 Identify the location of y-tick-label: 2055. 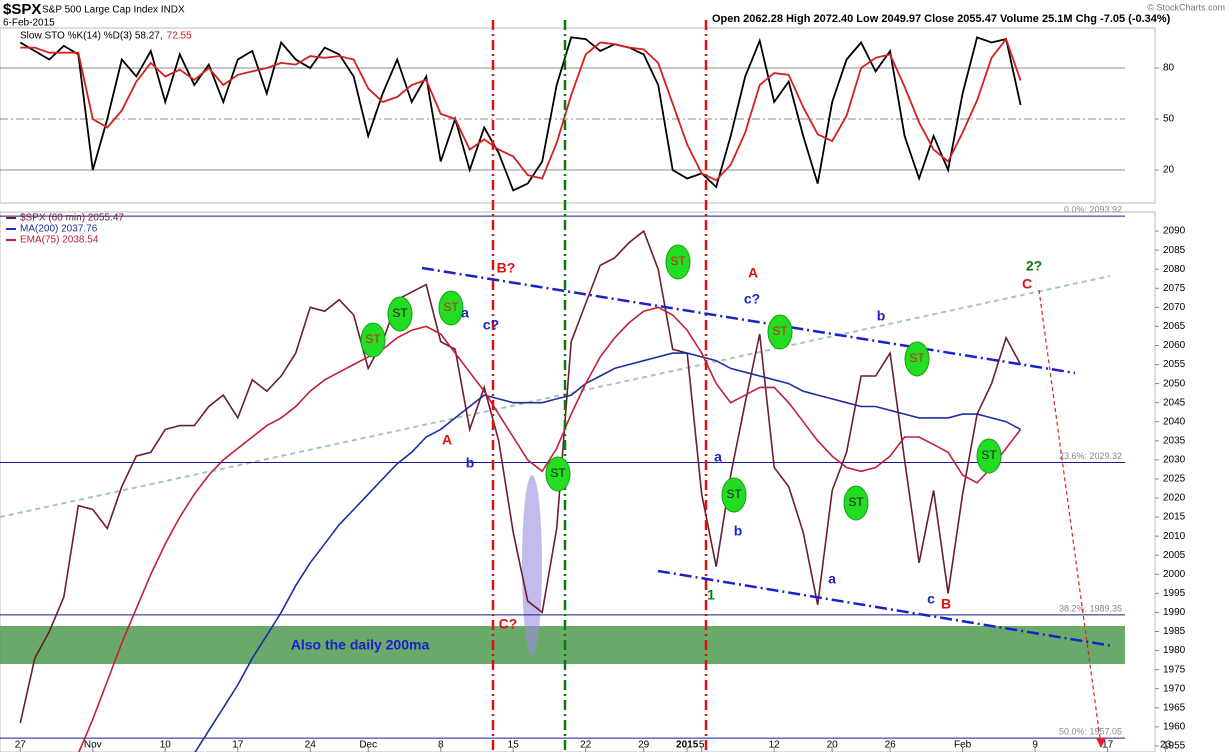
(1174, 364).